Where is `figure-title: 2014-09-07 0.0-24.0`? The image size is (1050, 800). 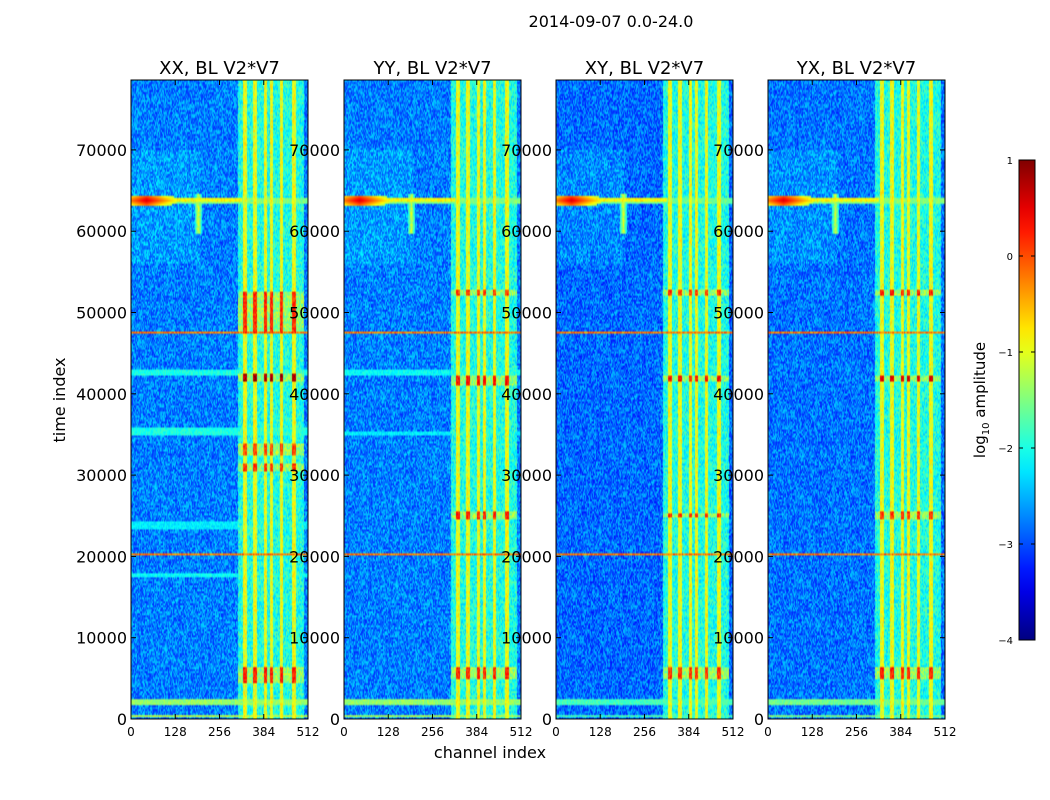
figure-title: 2014-09-07 0.0-24.0 is located at coordinates (611, 21).